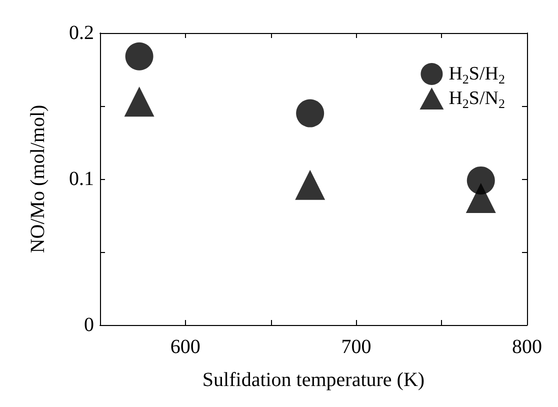  What do you see at coordinates (313, 380) in the screenshot?
I see `x-axis-title: Sulfidation temperature (K)` at bounding box center [313, 380].